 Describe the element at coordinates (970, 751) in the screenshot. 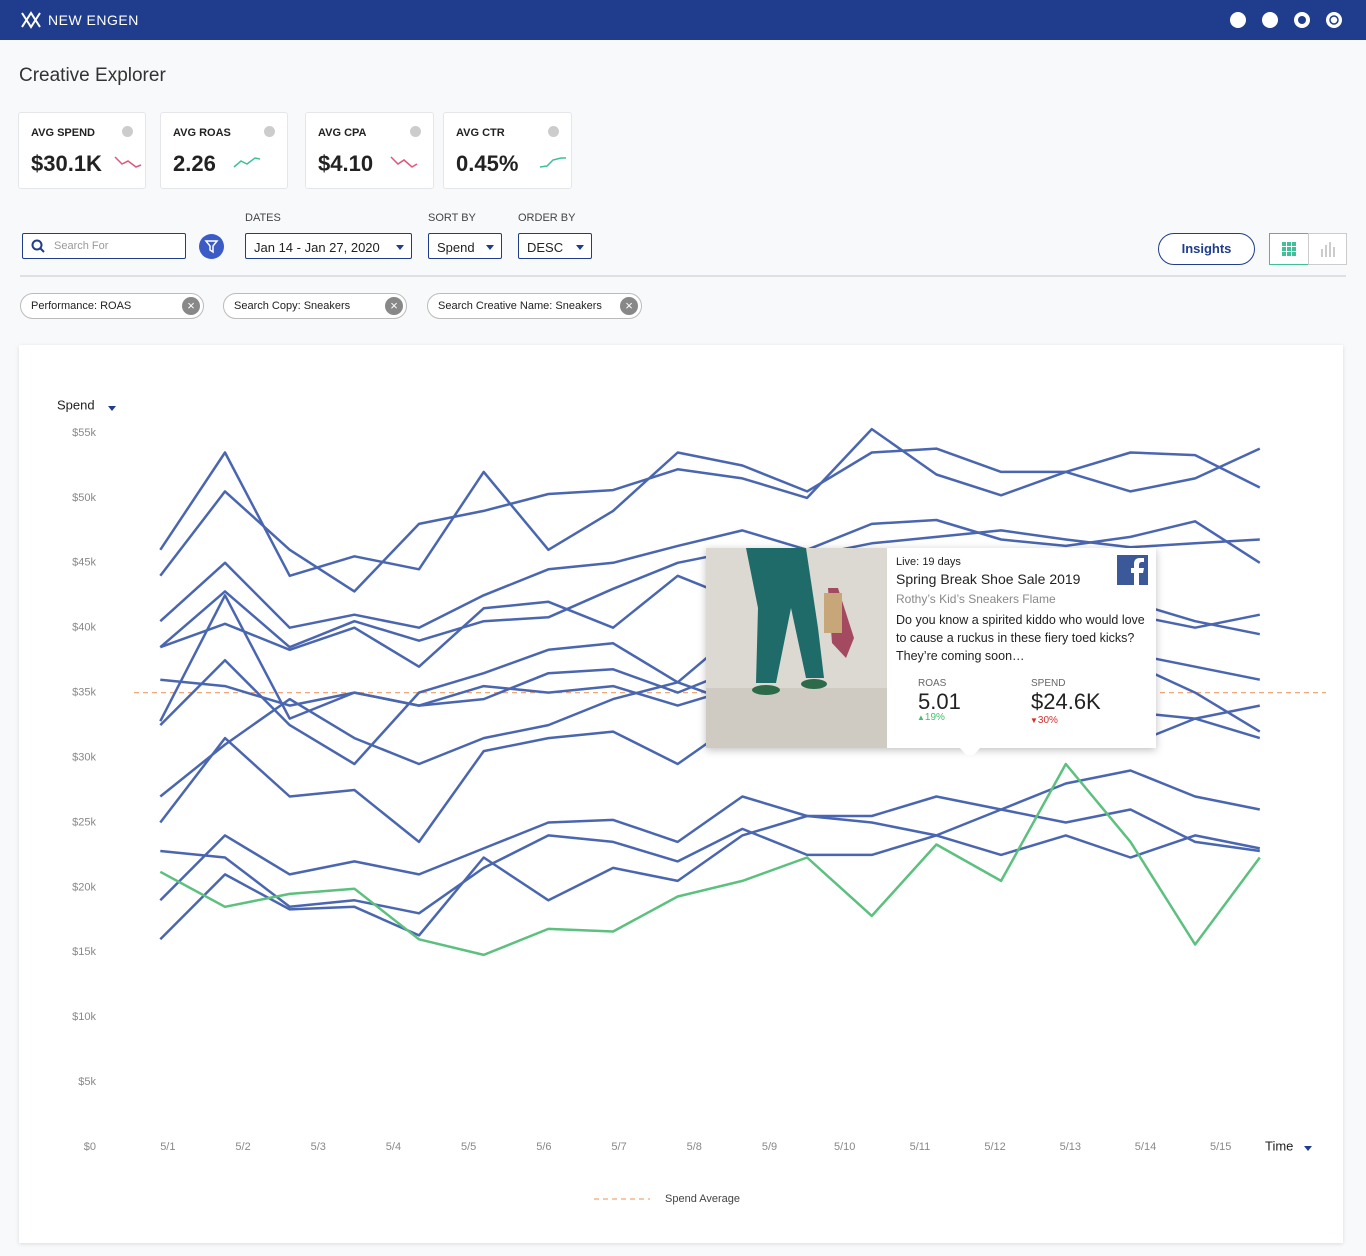

I see `tooltip-pointer` at that location.